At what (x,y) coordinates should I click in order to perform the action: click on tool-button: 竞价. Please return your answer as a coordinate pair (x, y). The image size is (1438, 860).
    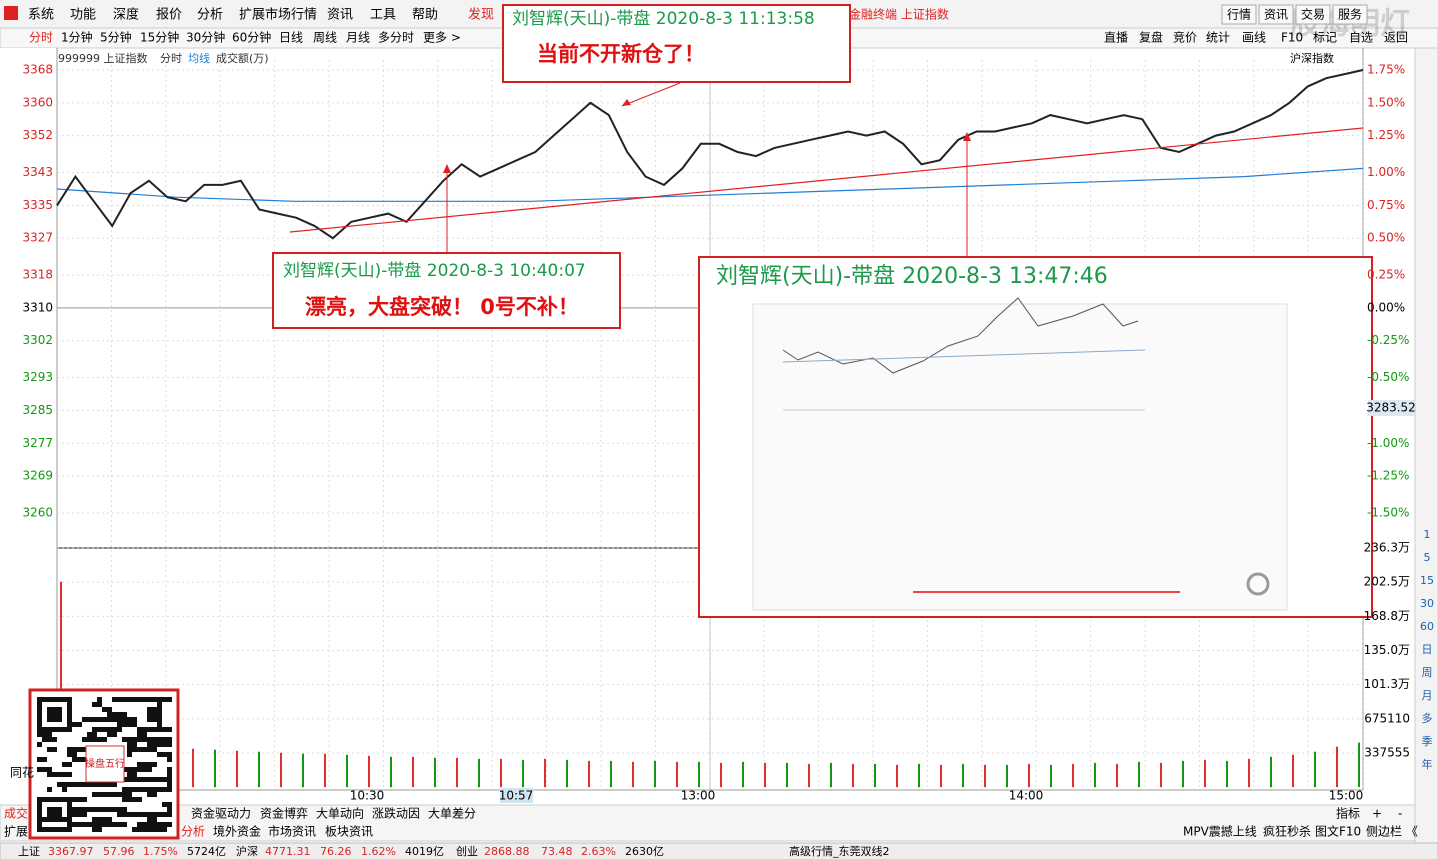
    Looking at the image, I should click on (1185, 38).